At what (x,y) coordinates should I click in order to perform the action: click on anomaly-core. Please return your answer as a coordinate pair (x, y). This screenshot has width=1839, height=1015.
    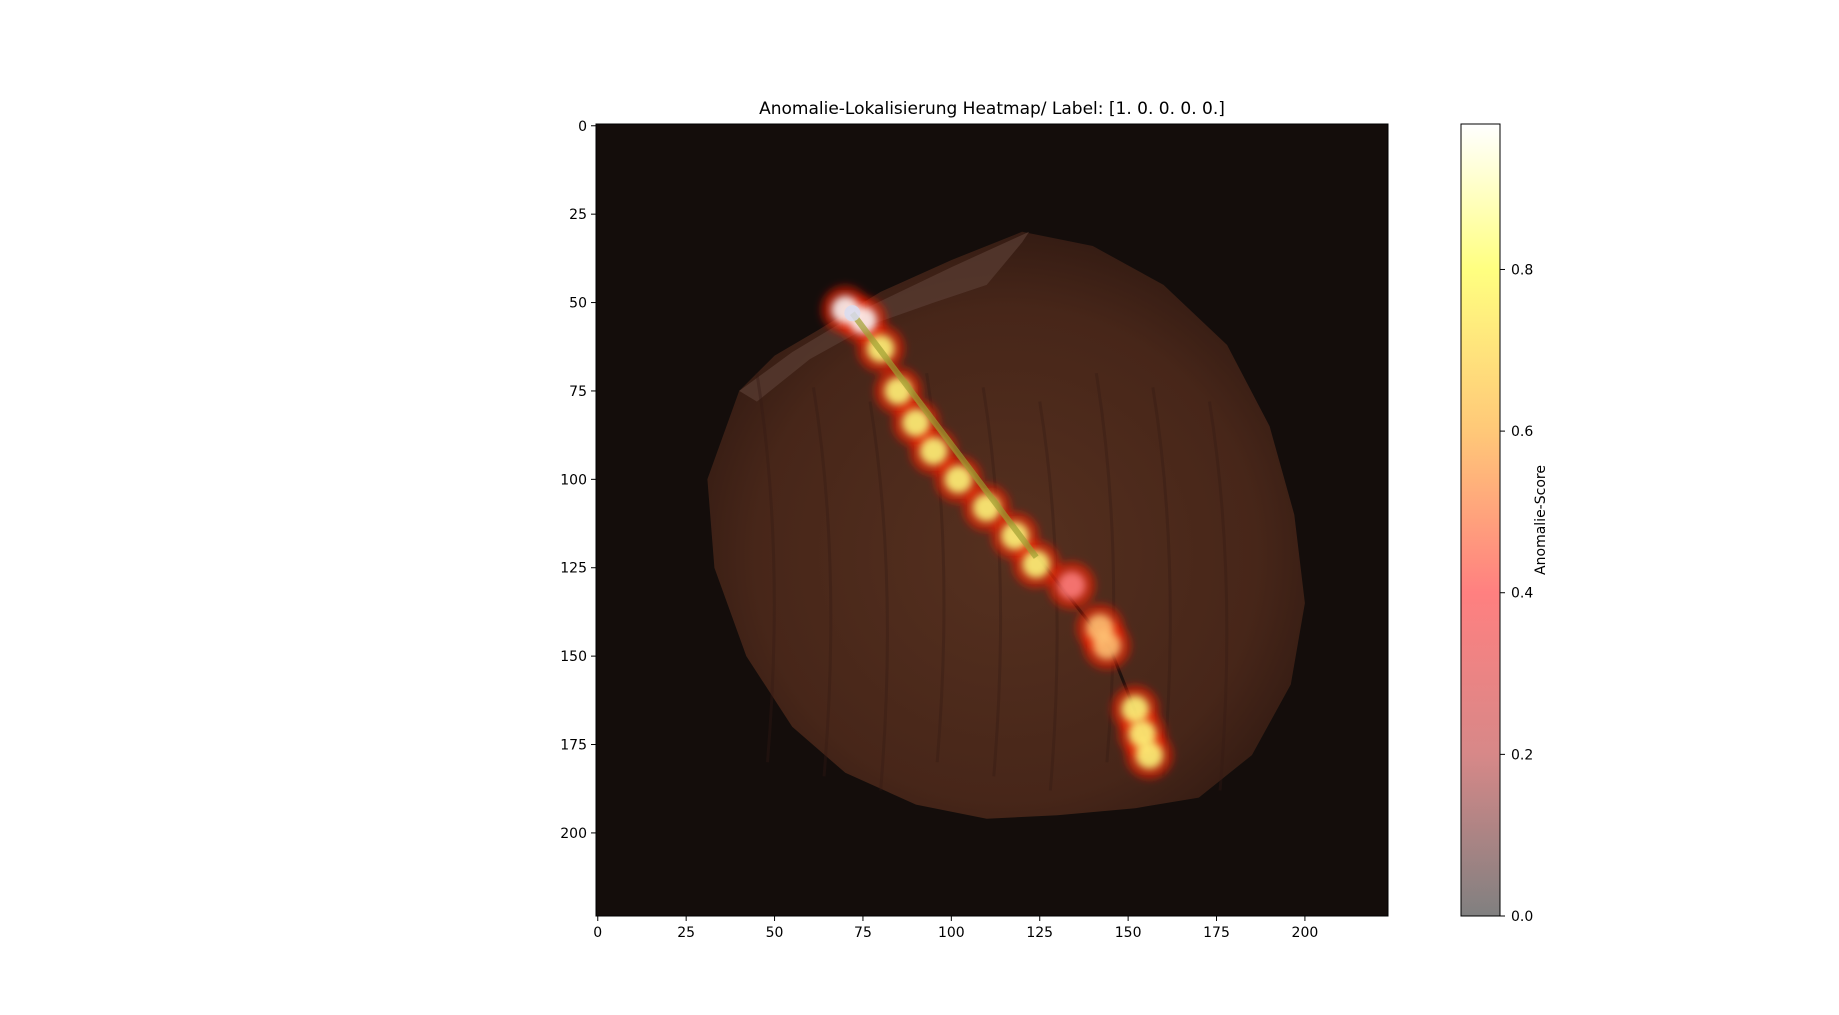
    Looking at the image, I should click on (944, 435).